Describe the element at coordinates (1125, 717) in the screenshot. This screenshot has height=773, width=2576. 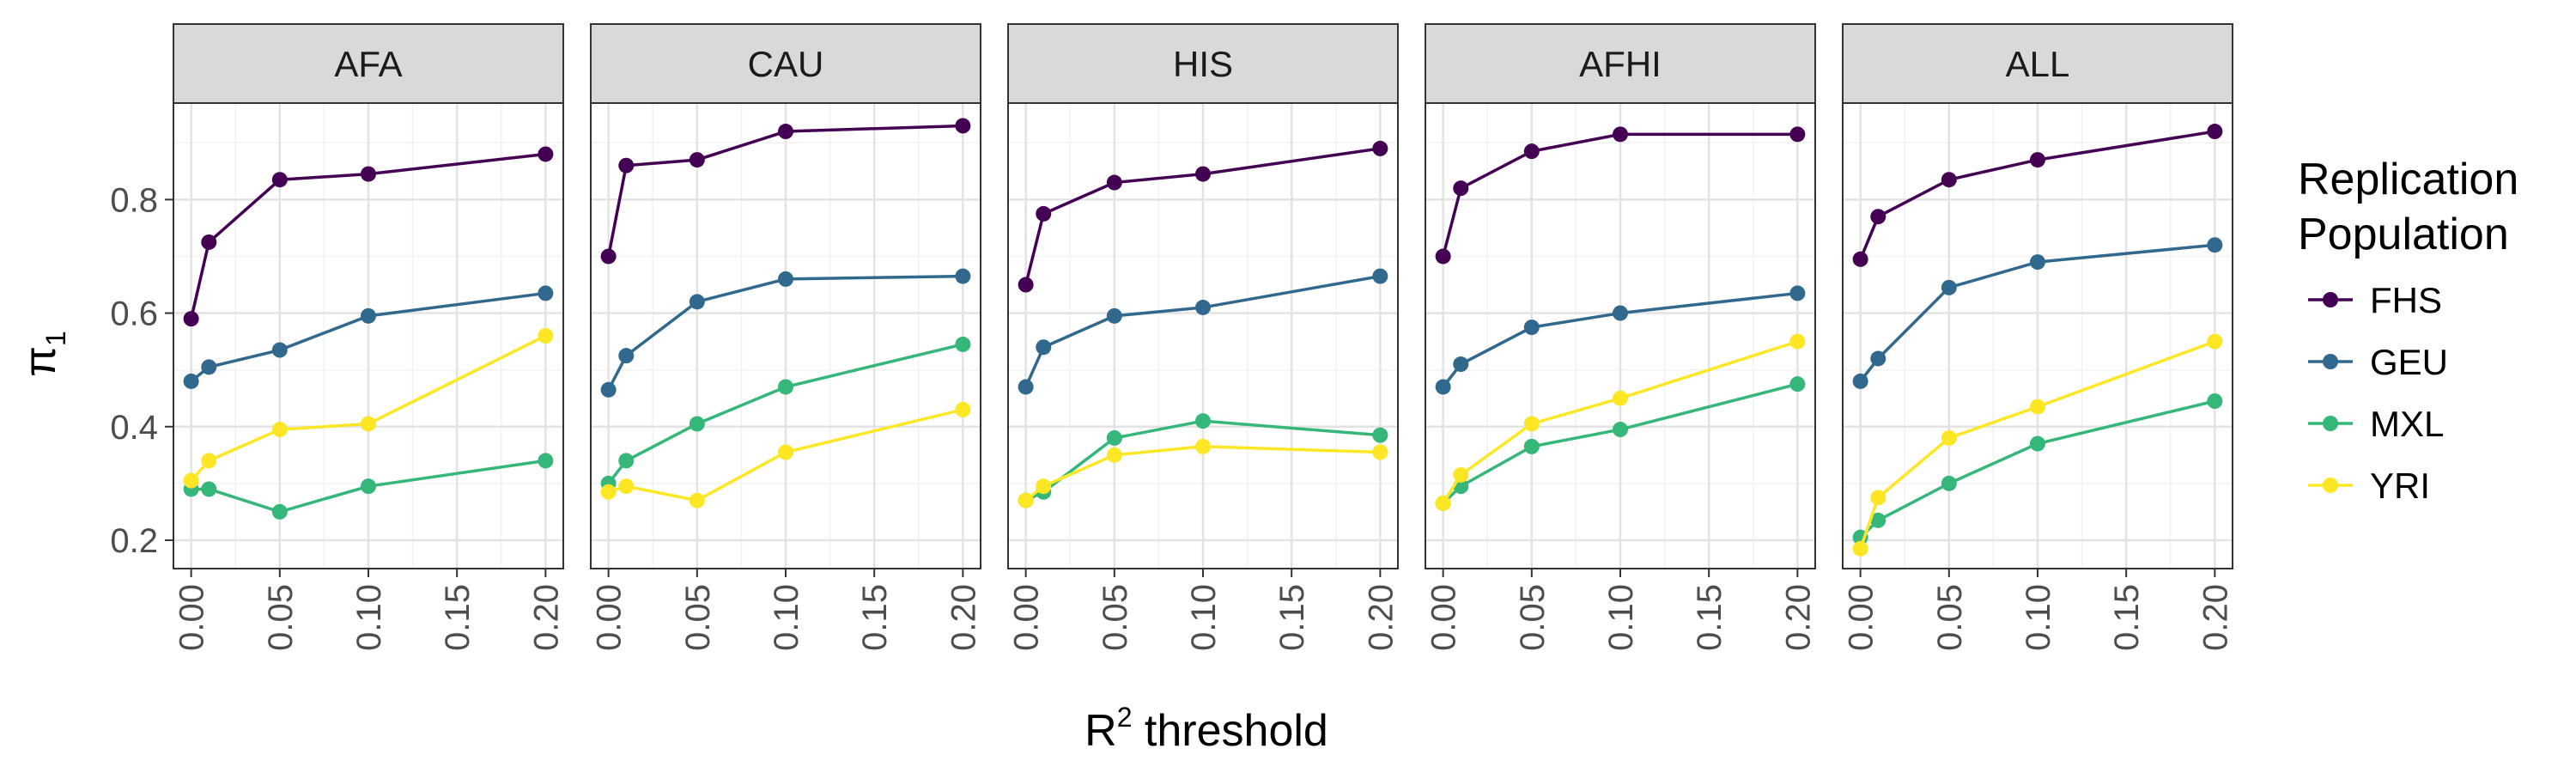
I see `x-axis-title-sup: 2` at that location.